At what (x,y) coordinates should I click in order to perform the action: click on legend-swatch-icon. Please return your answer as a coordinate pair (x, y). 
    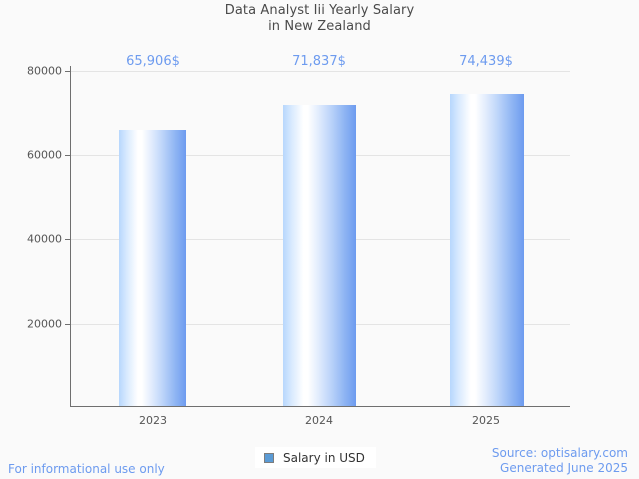
    Looking at the image, I should click on (269, 457).